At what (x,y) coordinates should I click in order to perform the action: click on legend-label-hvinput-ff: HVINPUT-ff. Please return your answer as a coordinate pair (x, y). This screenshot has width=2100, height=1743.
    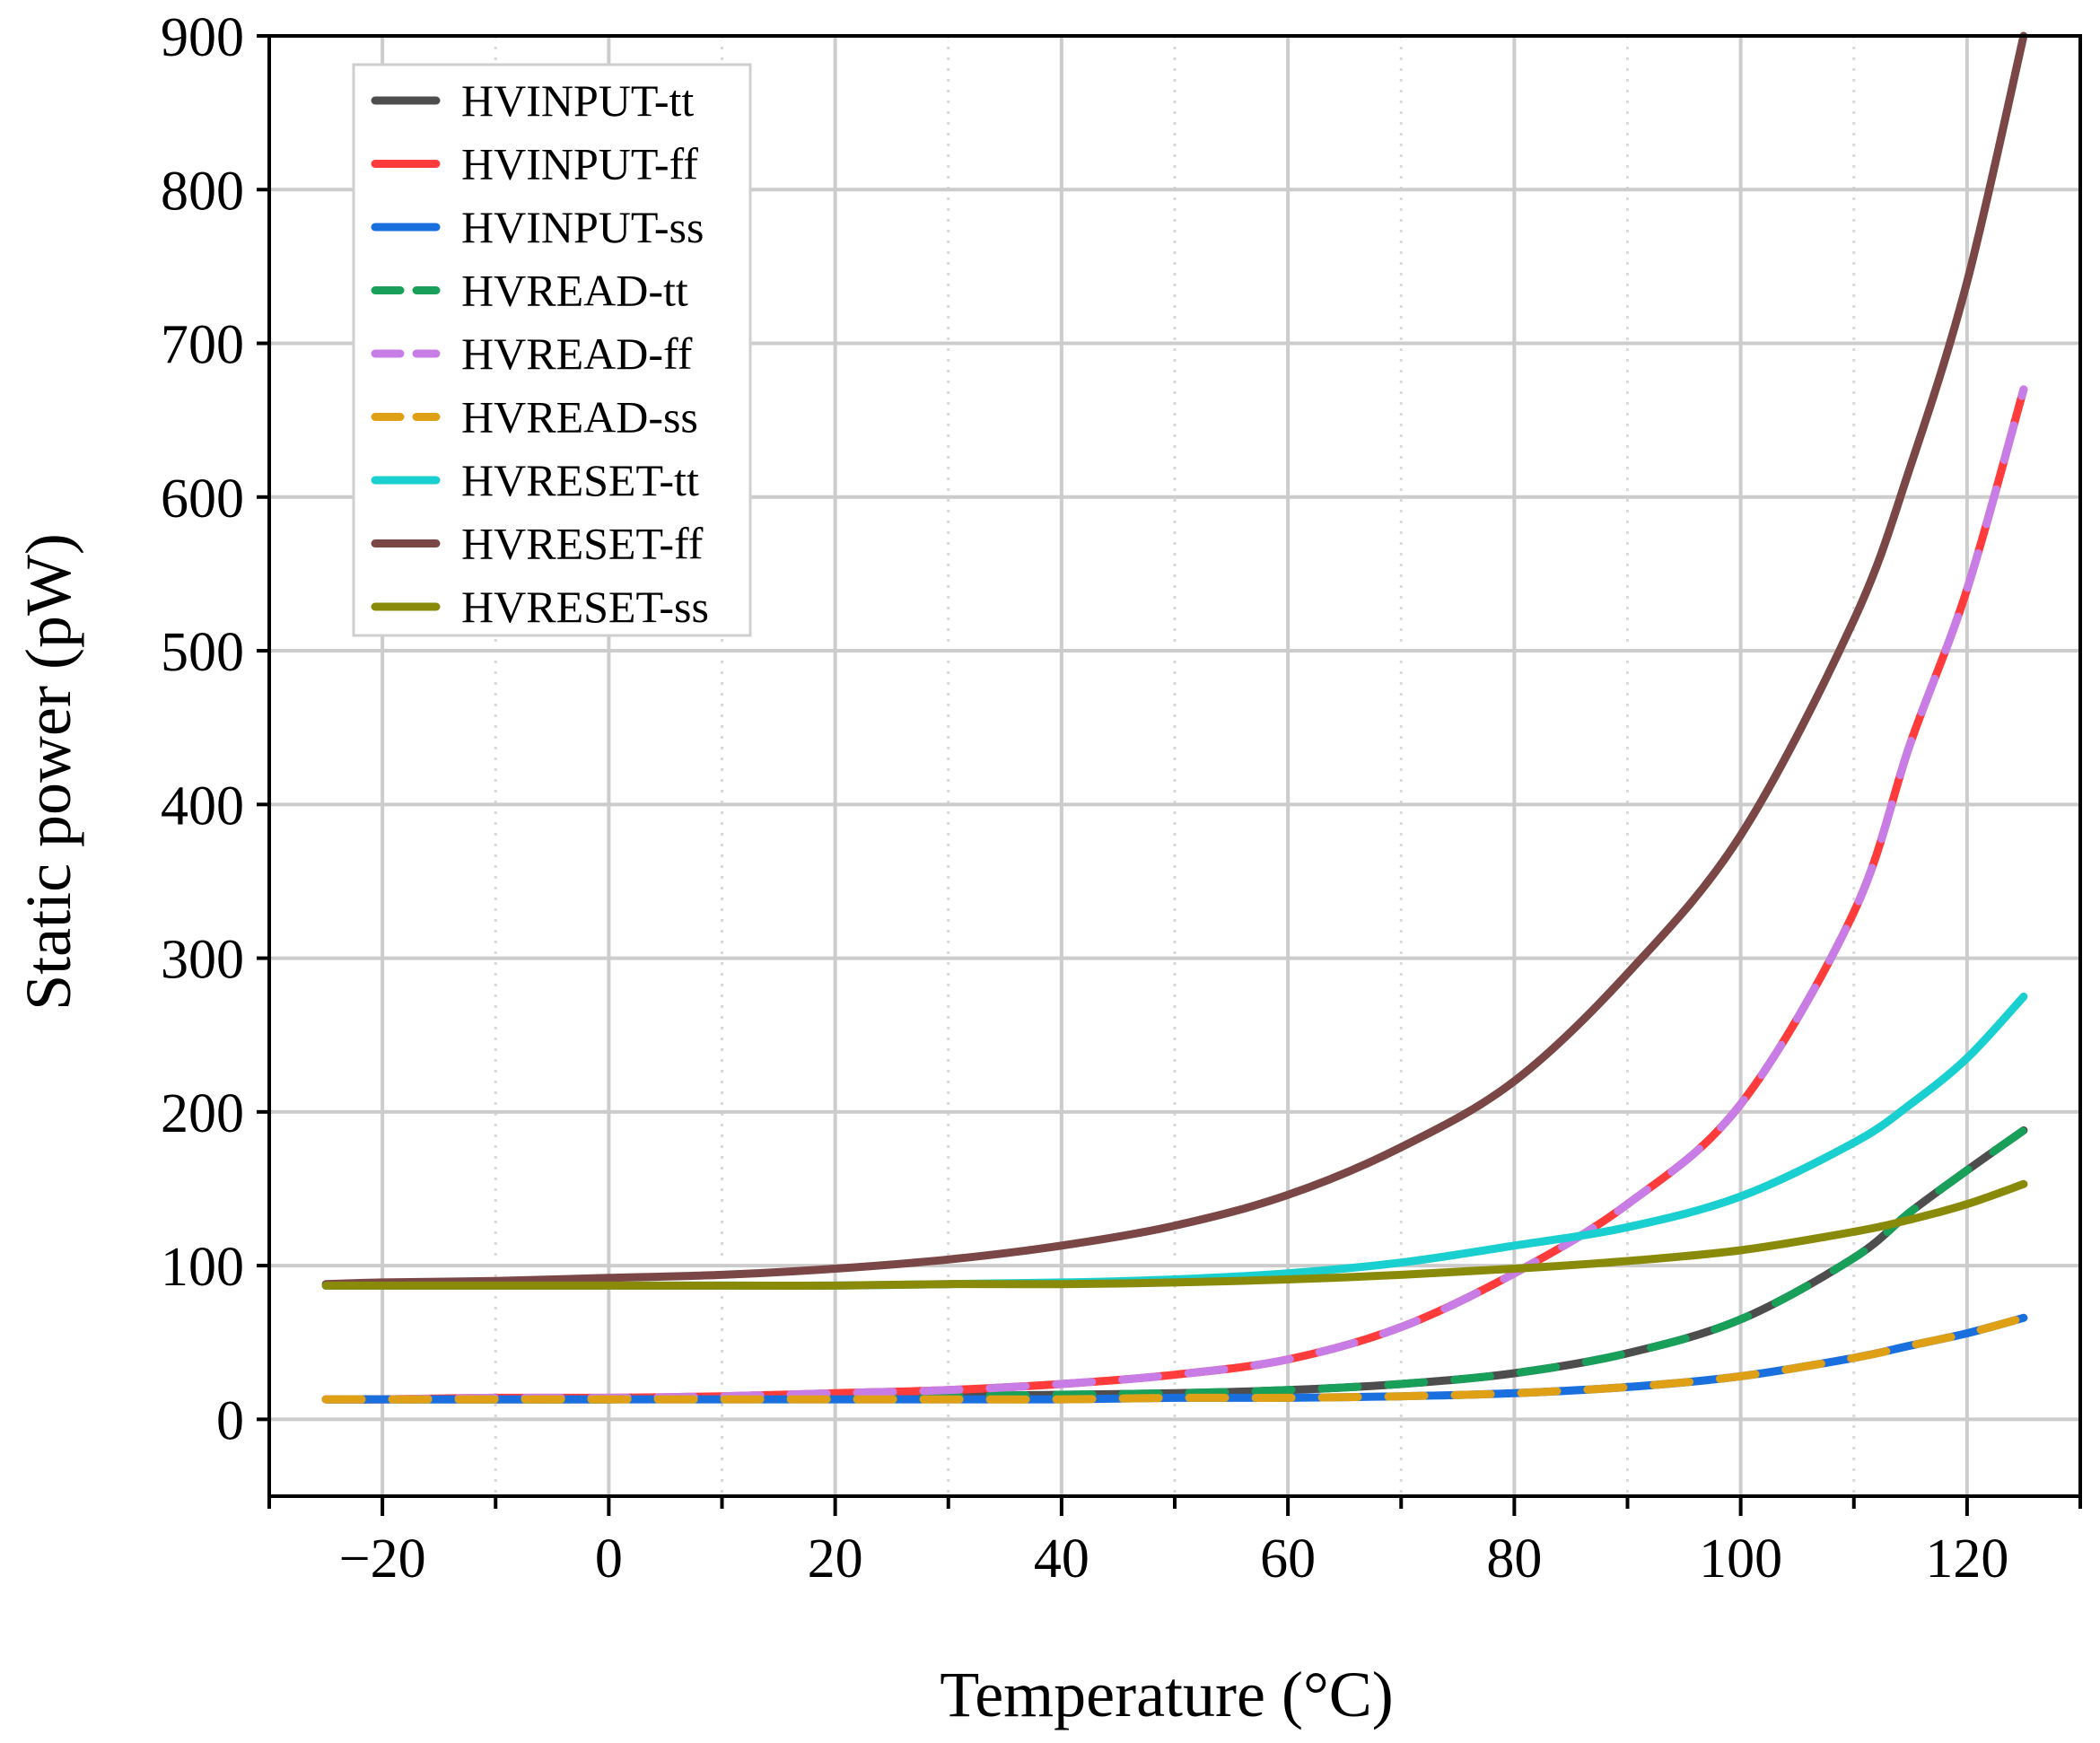
    Looking at the image, I should click on (579, 164).